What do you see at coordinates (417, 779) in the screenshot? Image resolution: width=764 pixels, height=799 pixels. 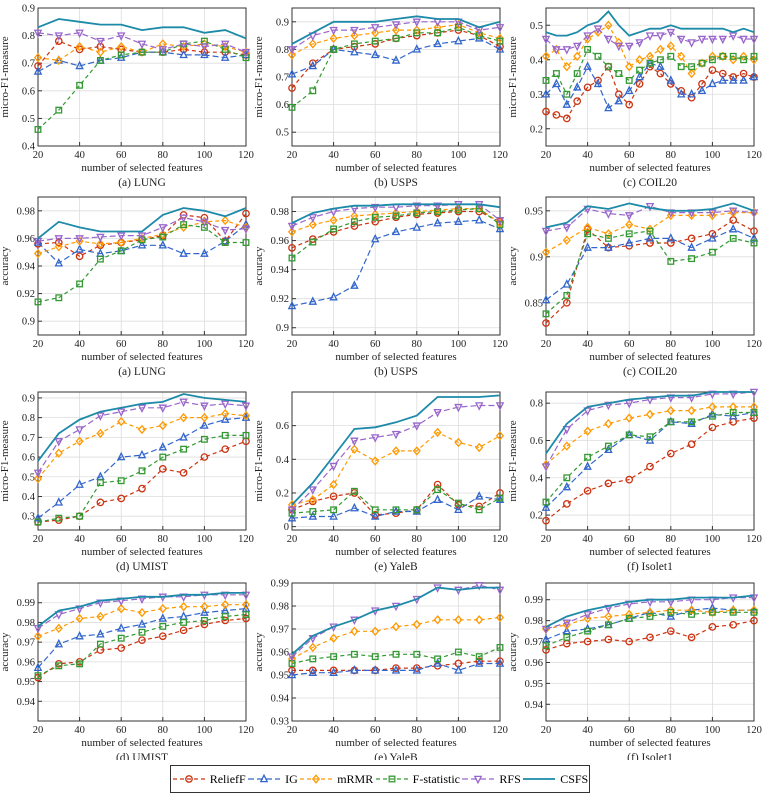 I see `legend-item: F-statistic` at bounding box center [417, 779].